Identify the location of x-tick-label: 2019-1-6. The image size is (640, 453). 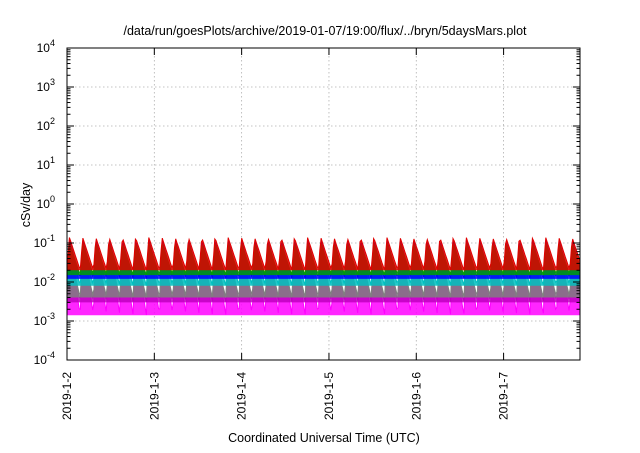
(416, 396).